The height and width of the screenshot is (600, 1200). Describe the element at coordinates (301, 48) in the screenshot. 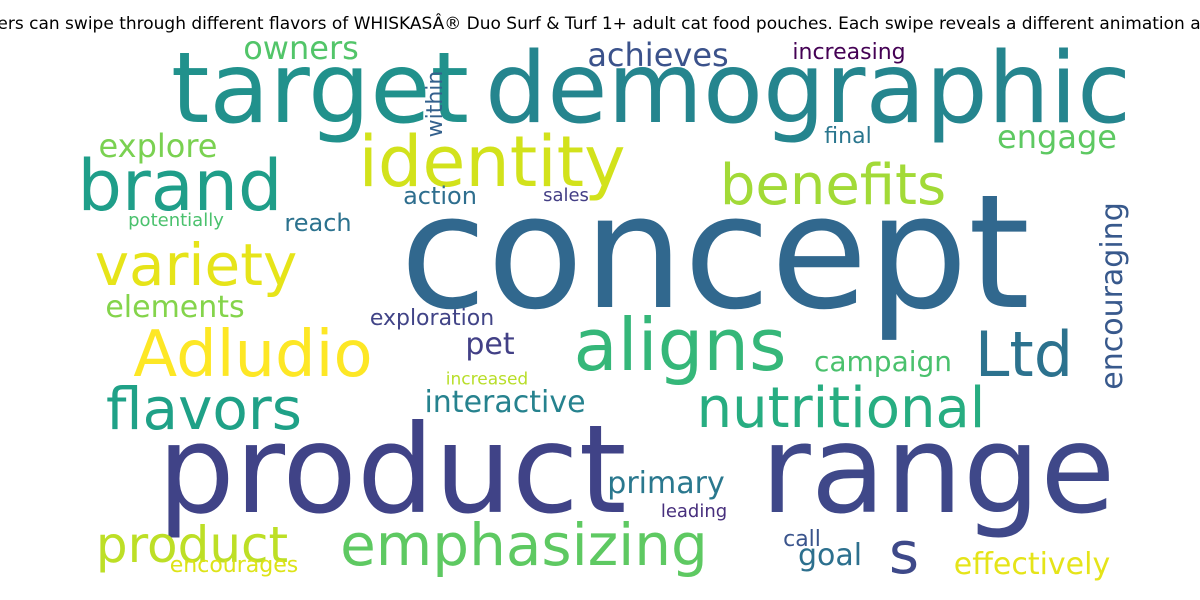

I see `word-owners: owners` at that location.